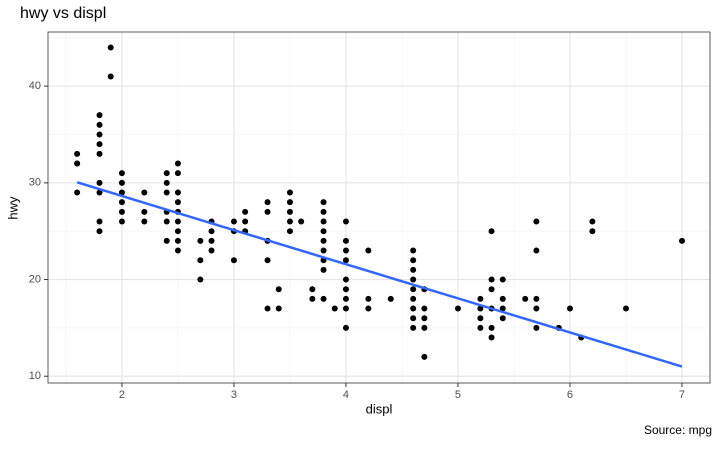  I want to click on y-axis-label: hwy, so click(12, 208).